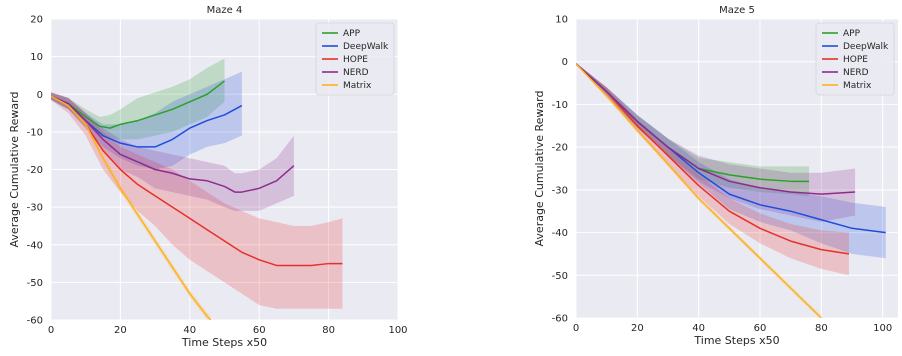  What do you see at coordinates (225, 10) in the screenshot?
I see `chart-title: Maze 4` at bounding box center [225, 10].